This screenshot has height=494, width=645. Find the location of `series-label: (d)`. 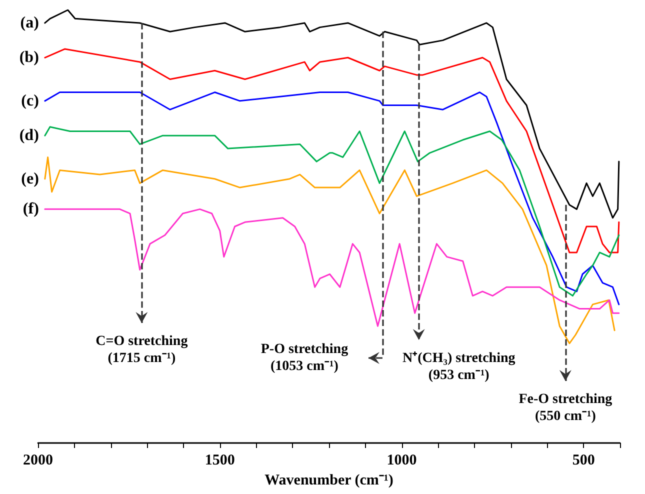

series-label: (d) is located at coordinates (29, 135).